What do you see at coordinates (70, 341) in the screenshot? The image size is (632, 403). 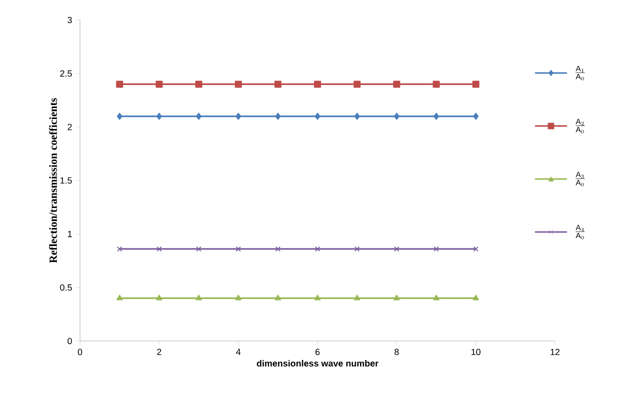 I see `y-tick-label: 0` at bounding box center [70, 341].